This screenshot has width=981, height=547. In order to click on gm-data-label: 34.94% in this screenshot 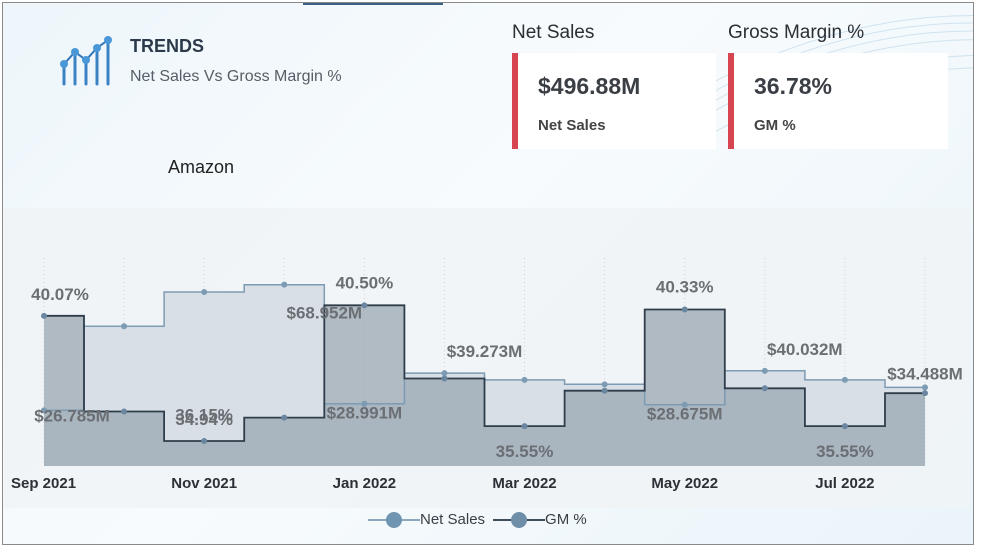, I will do `click(204, 419)`.